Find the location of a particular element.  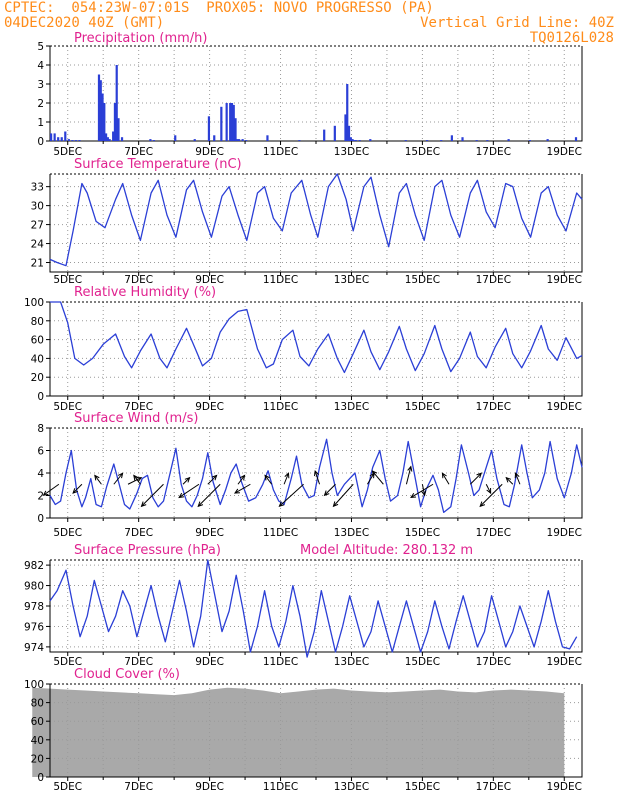

y-tick-label: 80 is located at coordinates (37, 704).